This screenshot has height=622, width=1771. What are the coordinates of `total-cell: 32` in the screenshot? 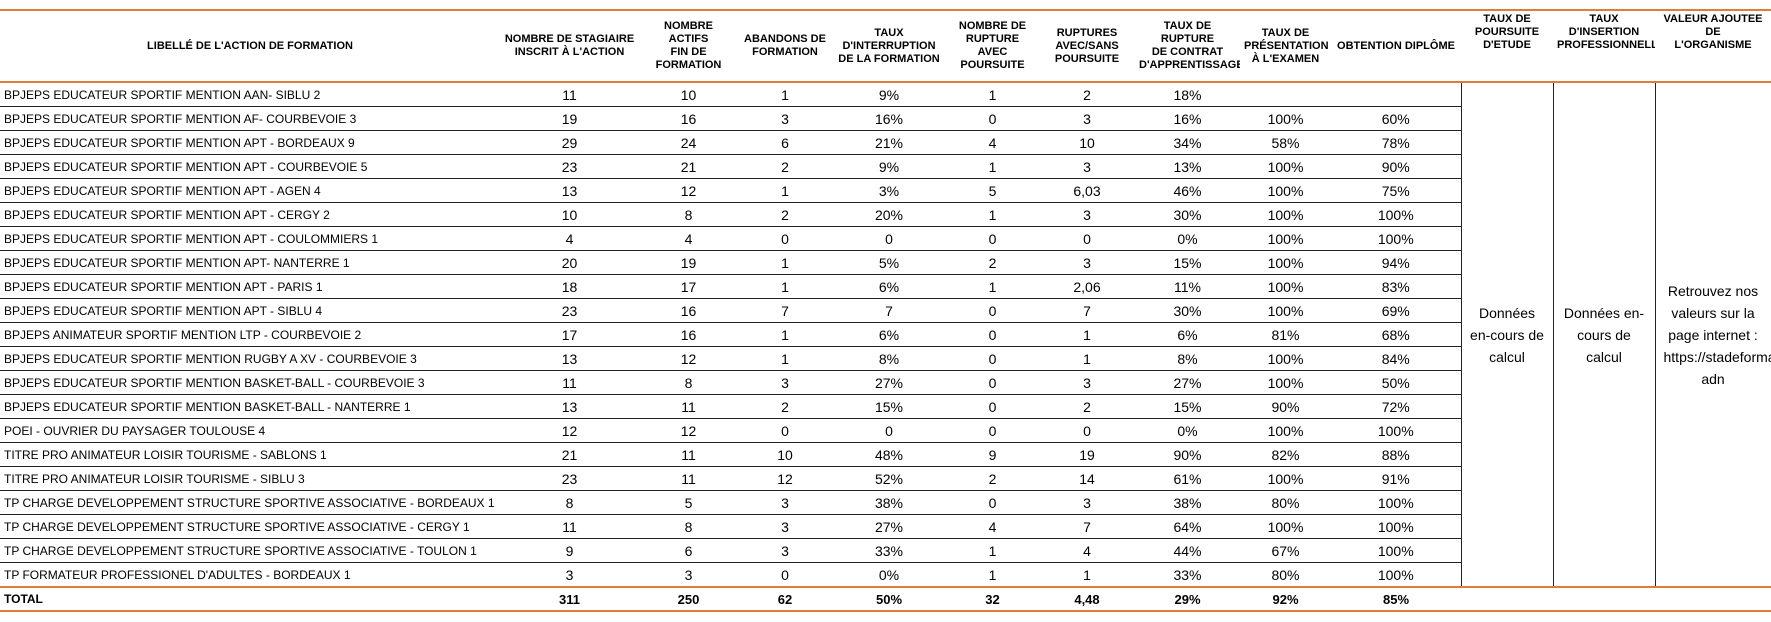 It's located at (992, 599).